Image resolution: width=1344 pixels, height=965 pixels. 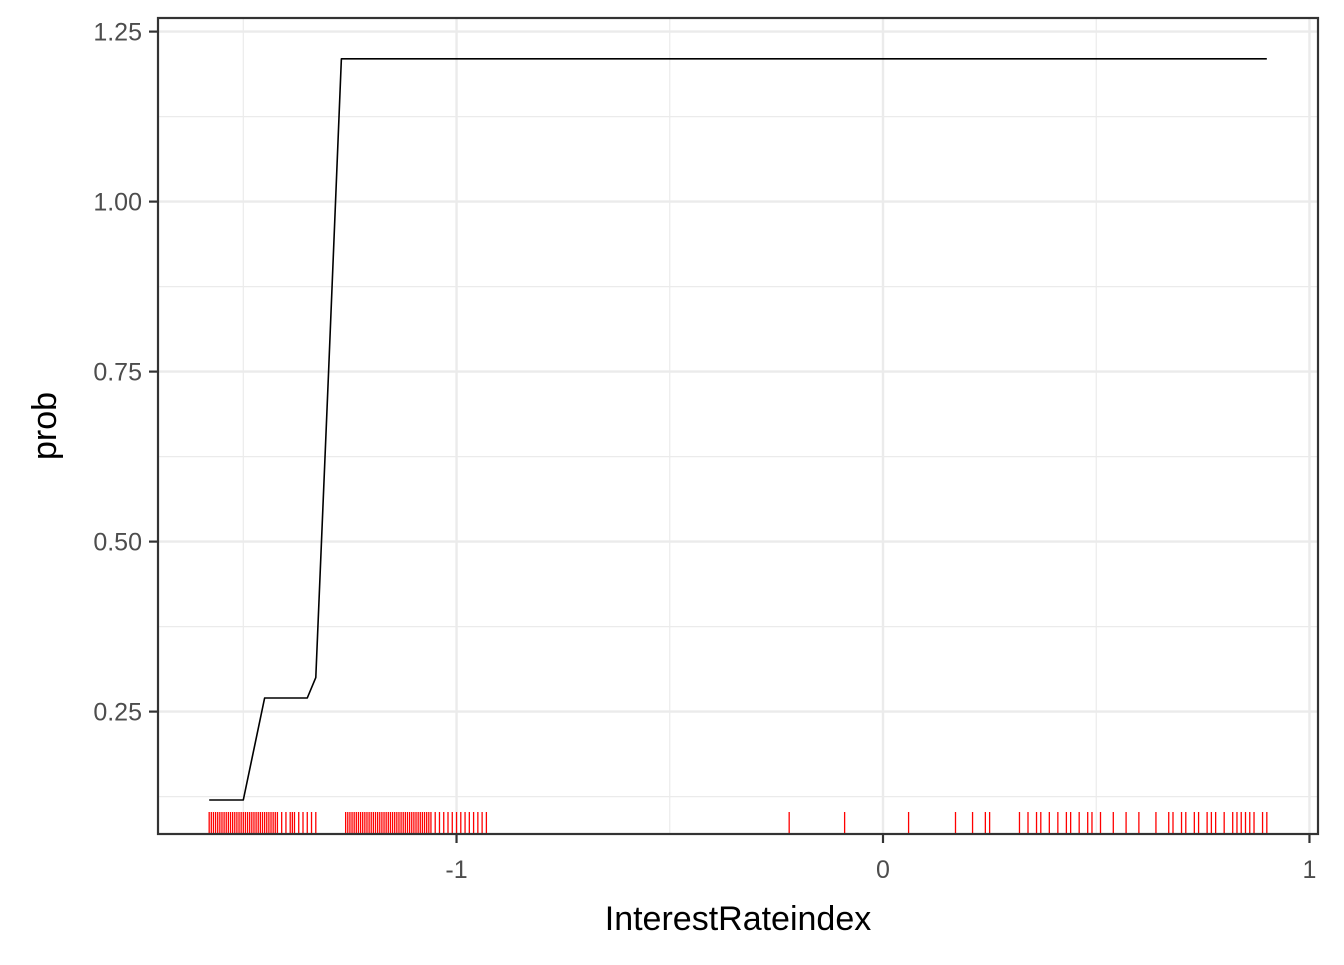 I want to click on y-tick-label: 0.75, so click(x=117, y=373).